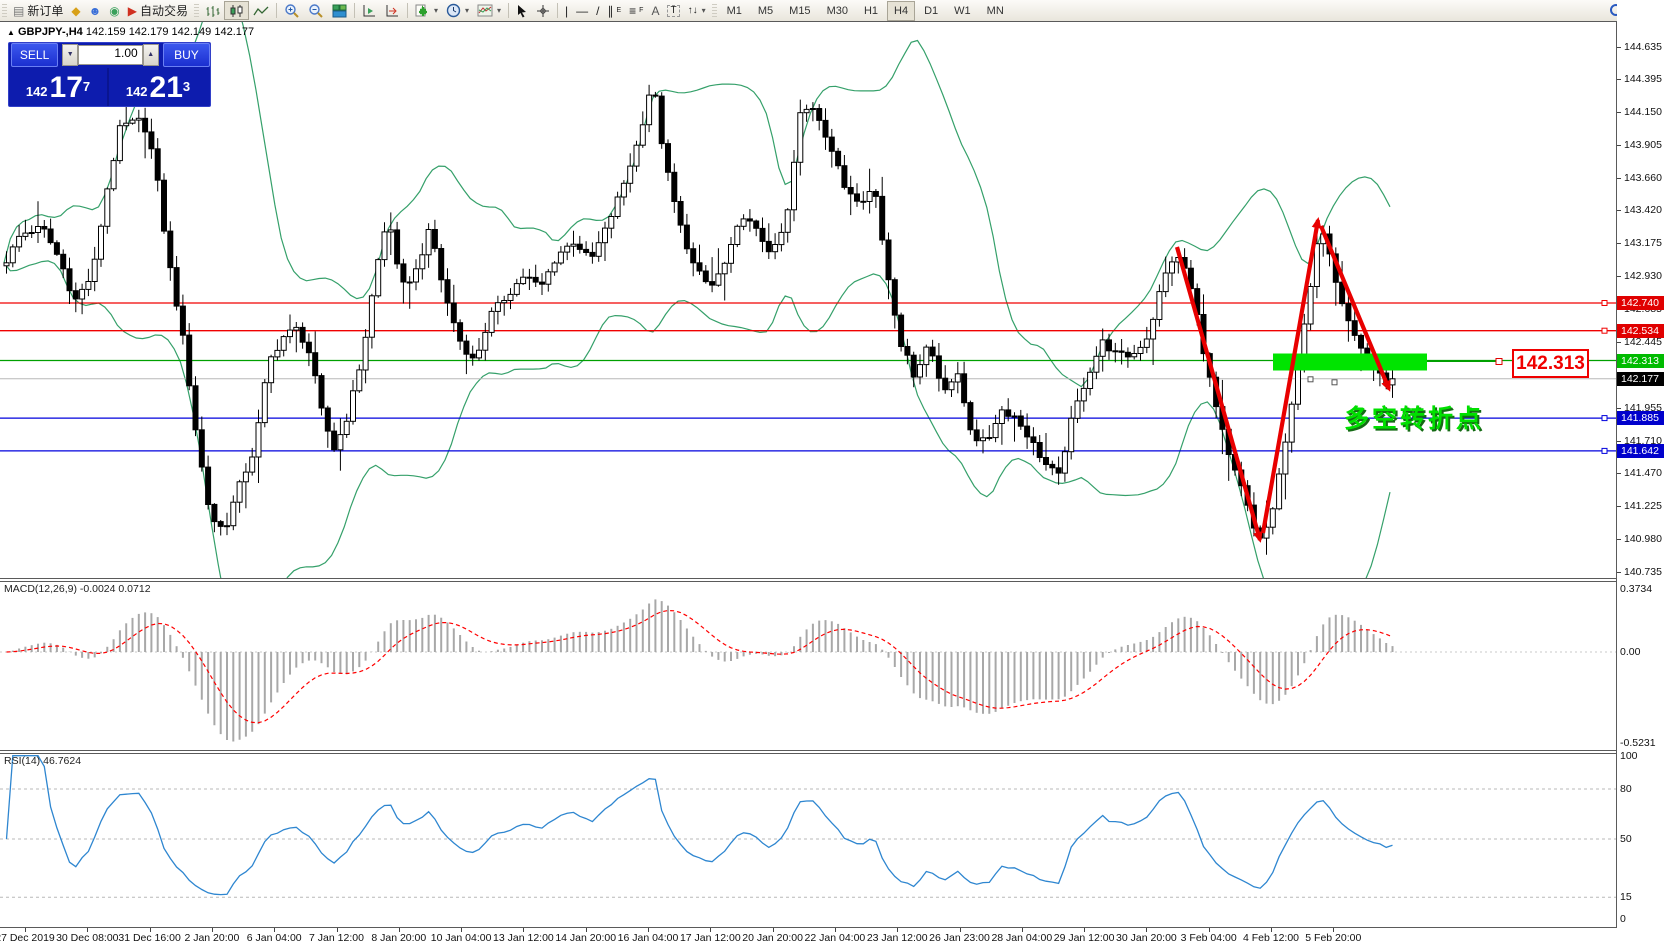 Image resolution: width=1664 pixels, height=946 pixels. Describe the element at coordinates (1084, 938) in the screenshot. I see `time-label: 29 Jan 12:00` at that location.